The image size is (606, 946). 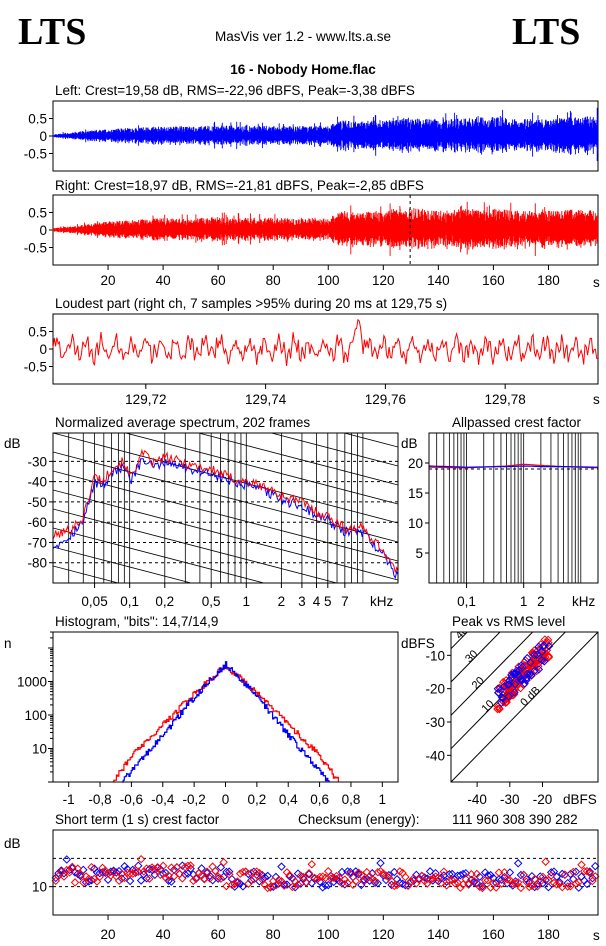 I want to click on g-right-ytick-label: 0.5, so click(x=37, y=213).